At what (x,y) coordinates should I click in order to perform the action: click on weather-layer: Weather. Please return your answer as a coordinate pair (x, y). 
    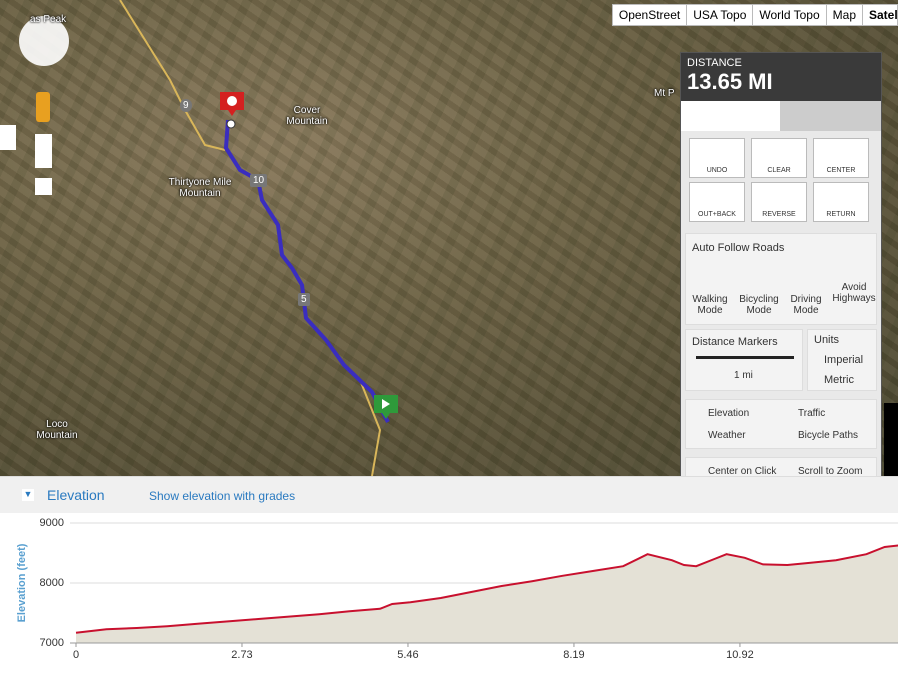
    Looking at the image, I should click on (727, 435).